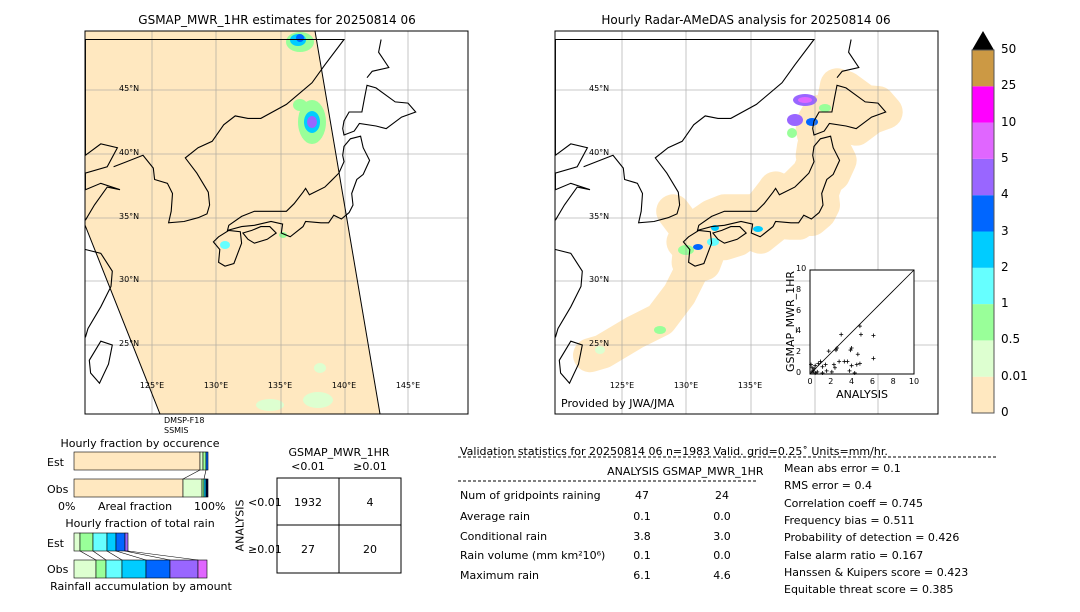 This screenshot has width=1080, height=612. What do you see at coordinates (176, 430) in the screenshot?
I see `sensor-label: SSMIS` at bounding box center [176, 430].